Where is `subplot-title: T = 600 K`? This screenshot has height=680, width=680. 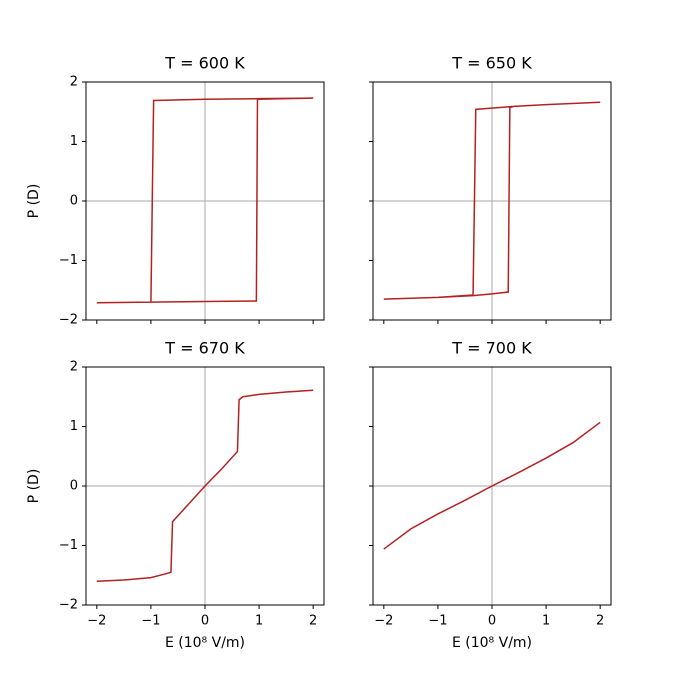
subplot-title: T = 600 K is located at coordinates (204, 63).